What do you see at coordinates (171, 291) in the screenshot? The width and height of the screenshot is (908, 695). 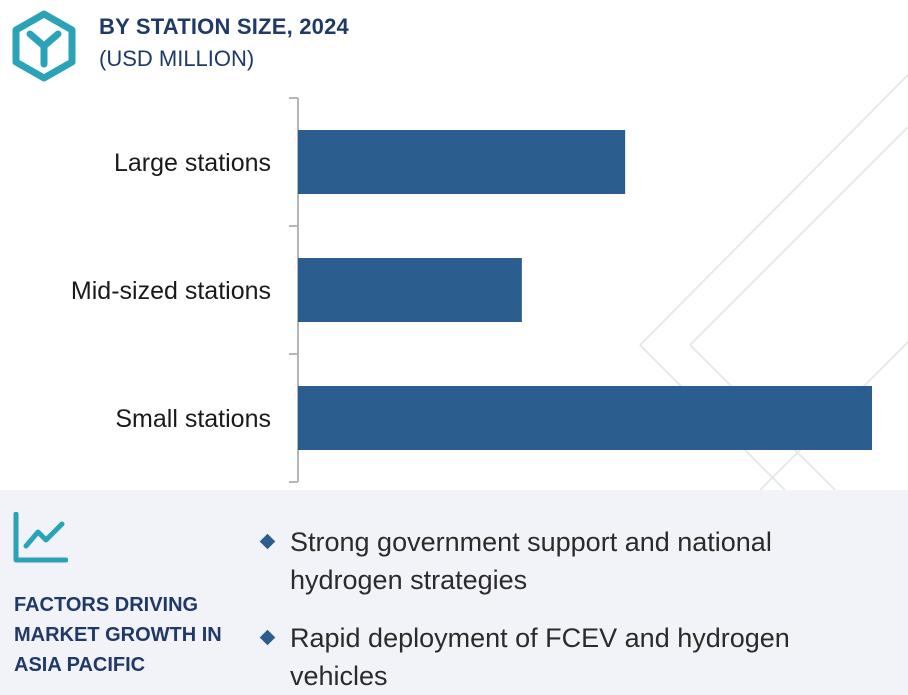 I see `category-label: Mid-sized stations` at bounding box center [171, 291].